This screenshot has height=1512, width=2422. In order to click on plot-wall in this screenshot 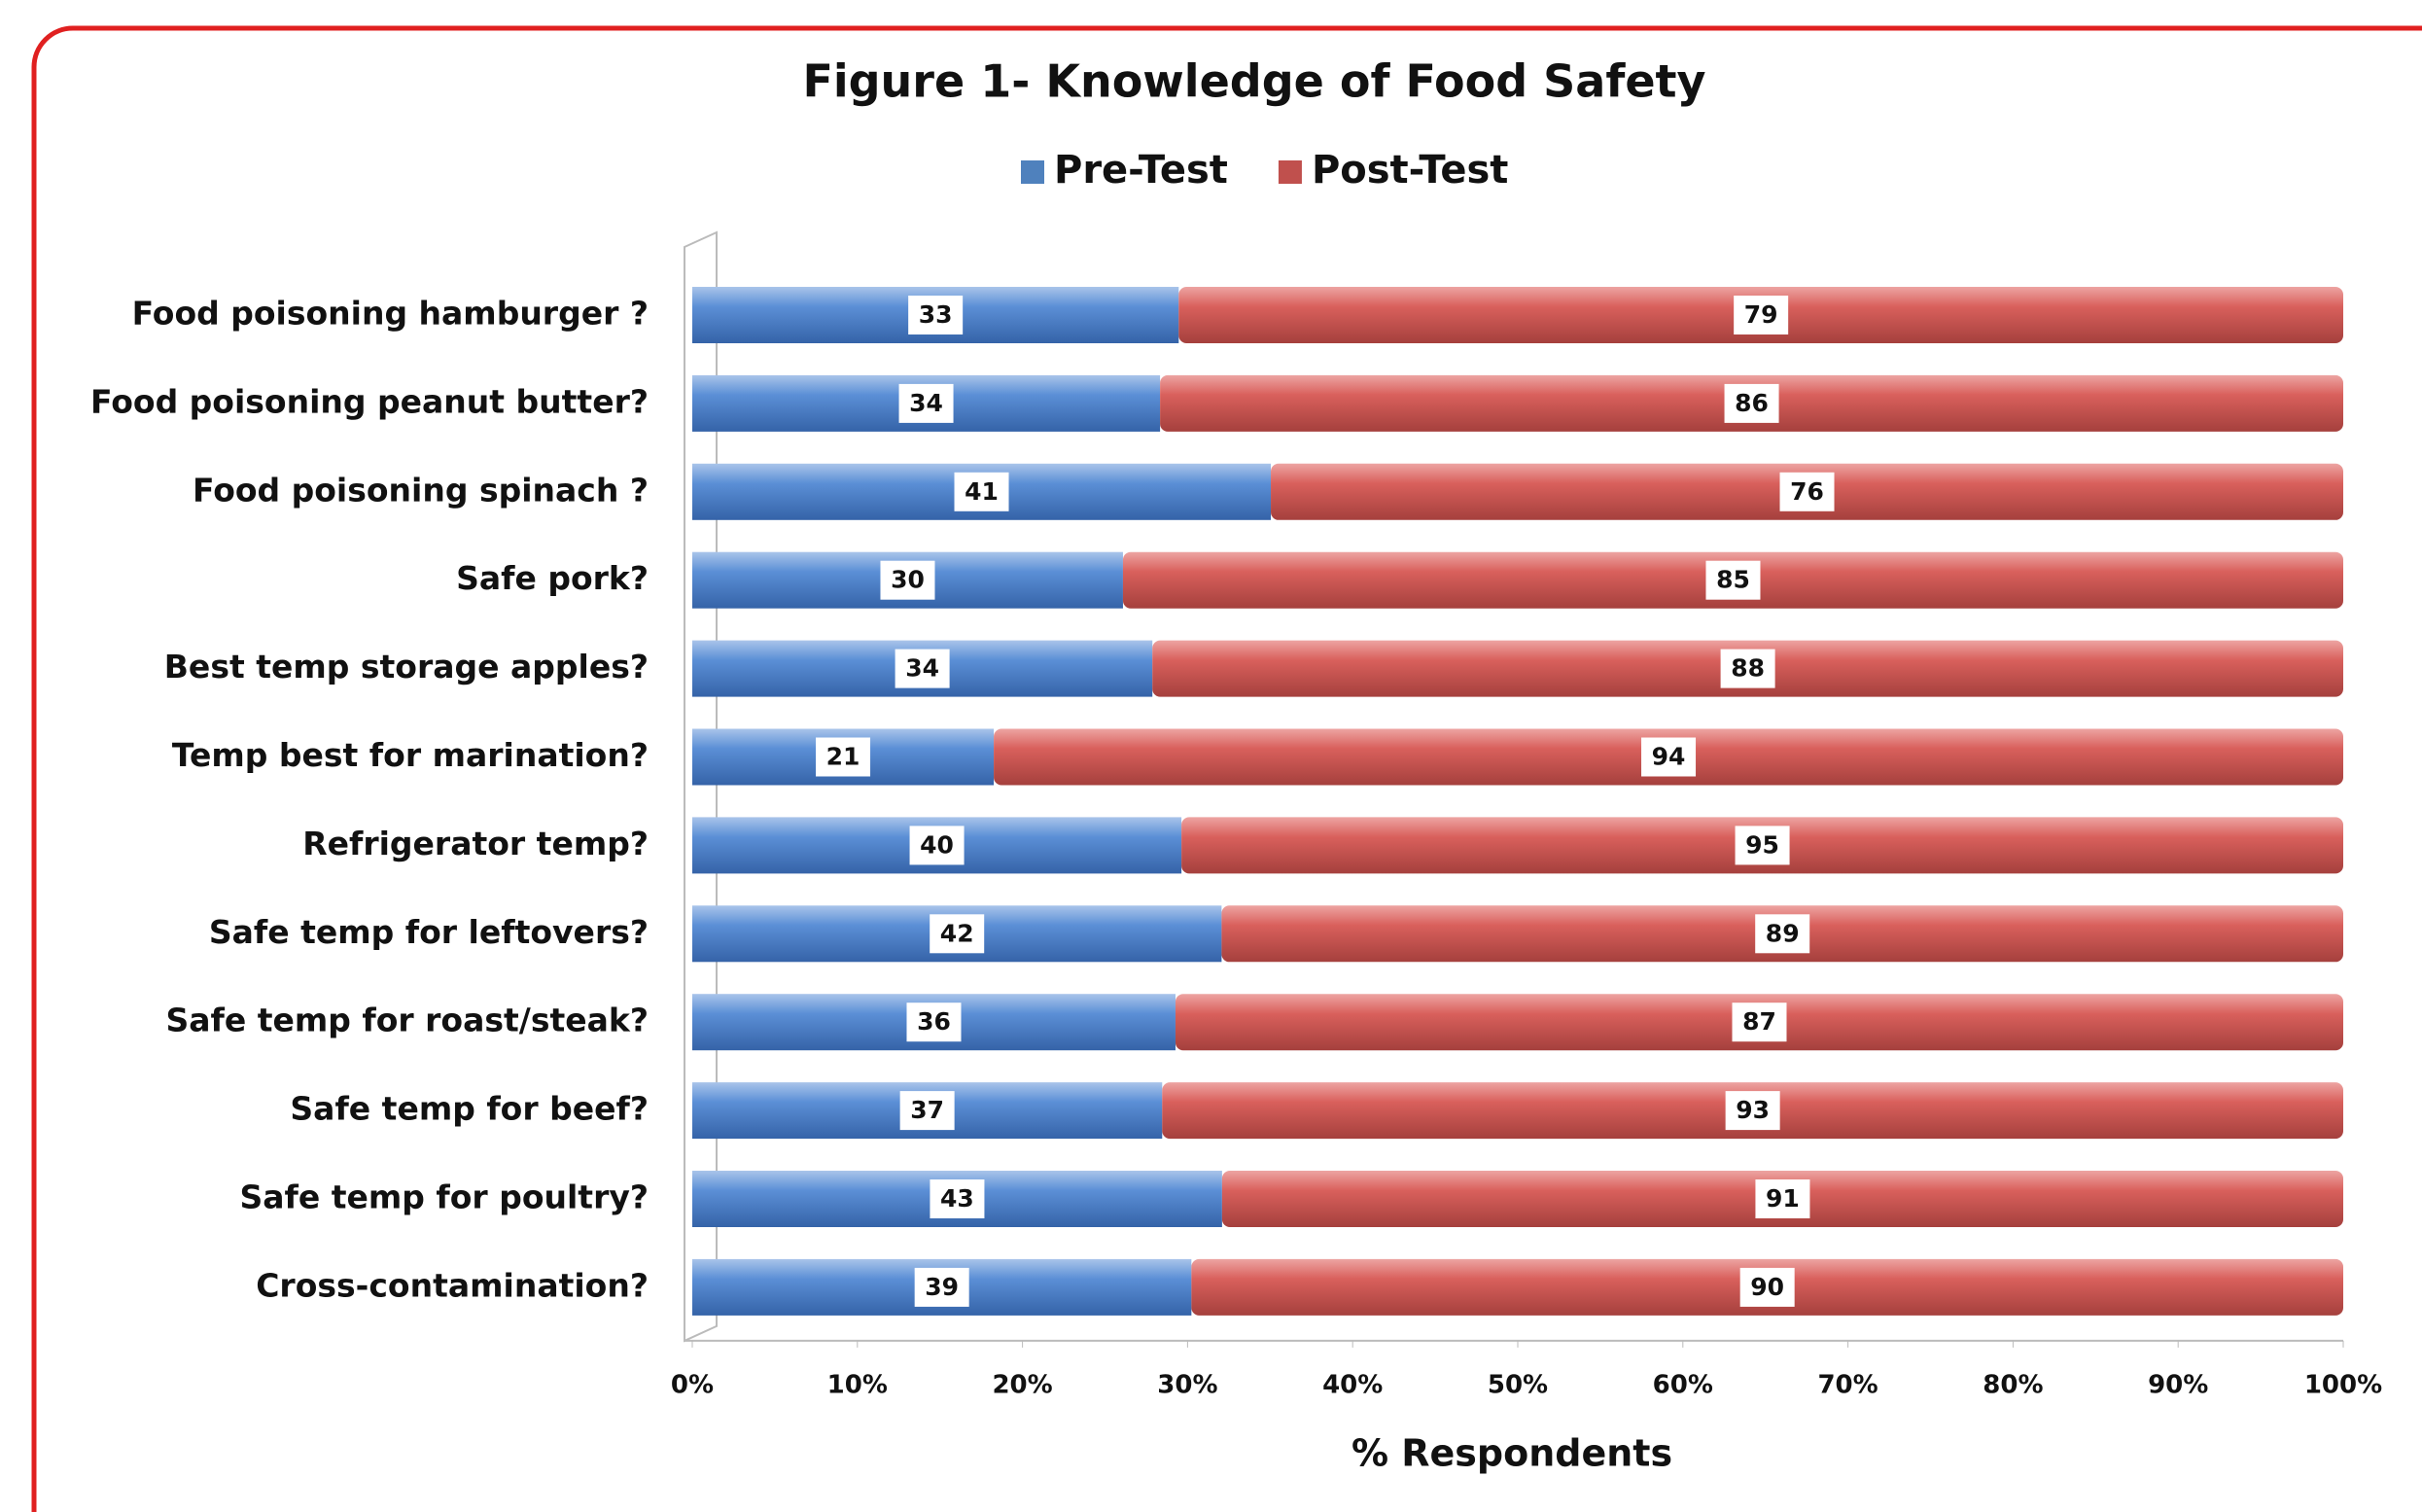, I will do `click(701, 786)`.